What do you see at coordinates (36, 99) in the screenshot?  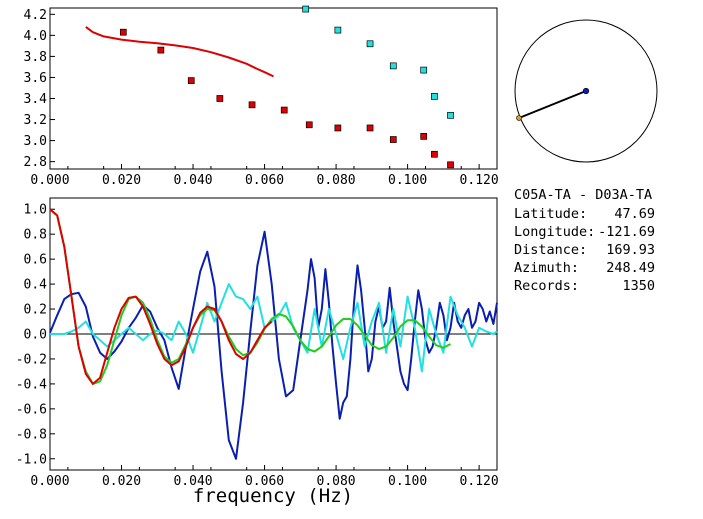 I see `y-tick-label: 3.4` at bounding box center [36, 99].